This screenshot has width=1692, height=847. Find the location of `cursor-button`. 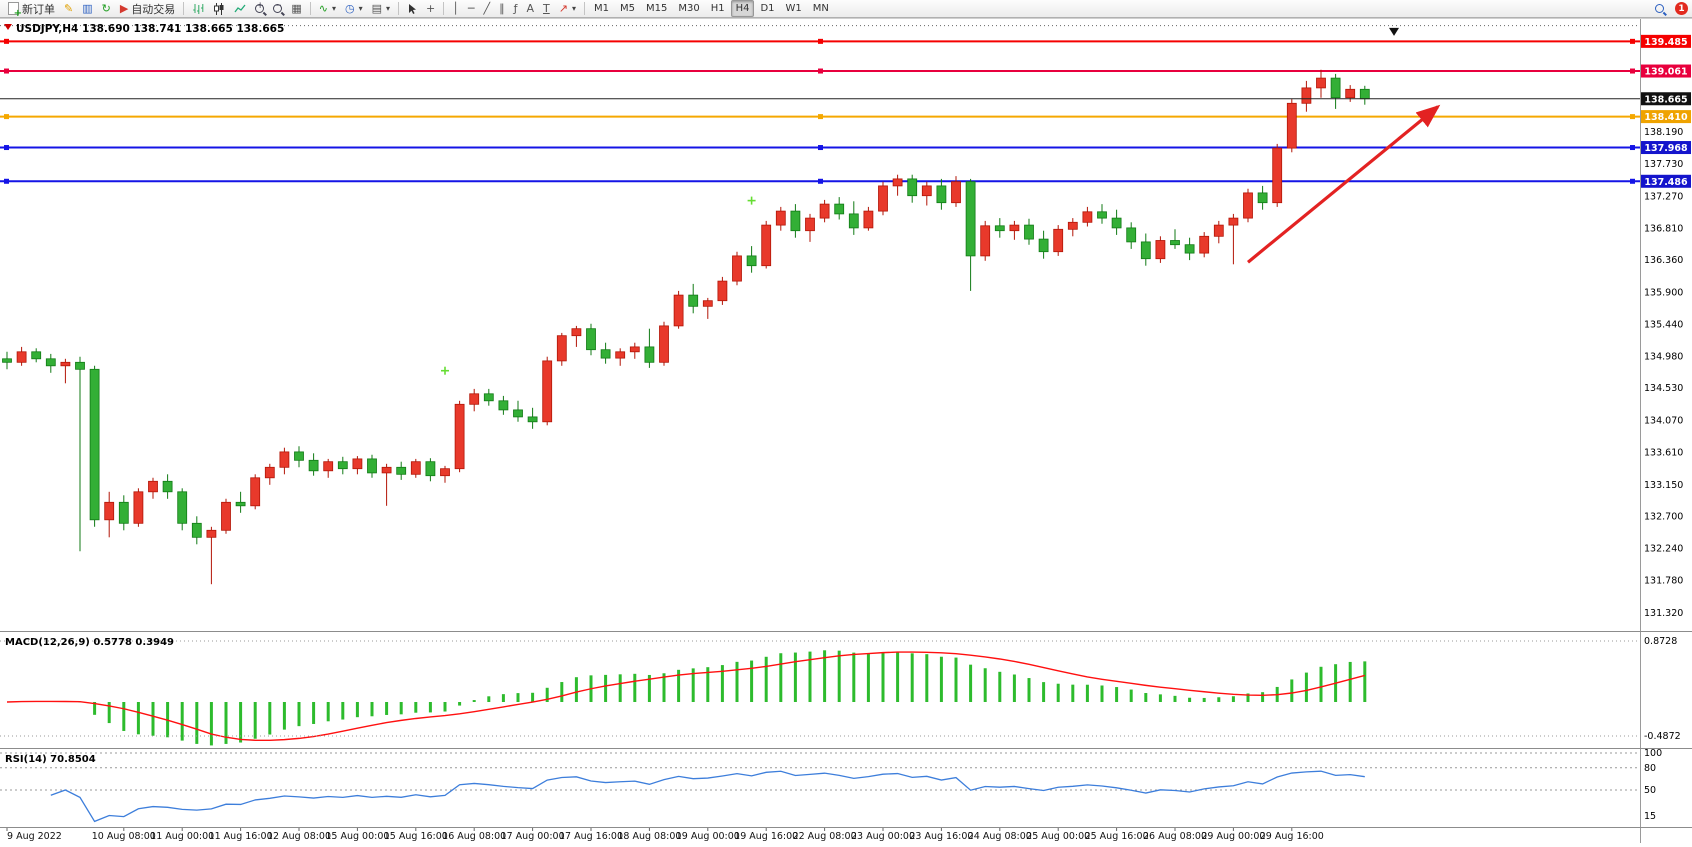

cursor-button is located at coordinates (412, 9).